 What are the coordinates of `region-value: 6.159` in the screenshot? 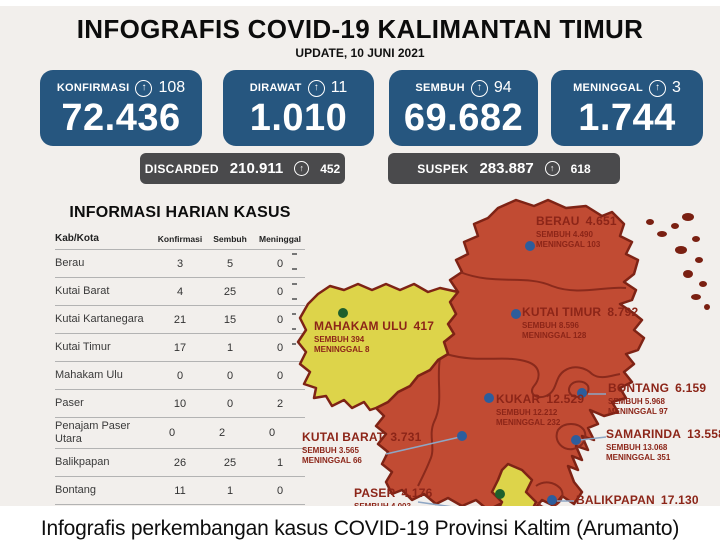 It's located at (691, 388).